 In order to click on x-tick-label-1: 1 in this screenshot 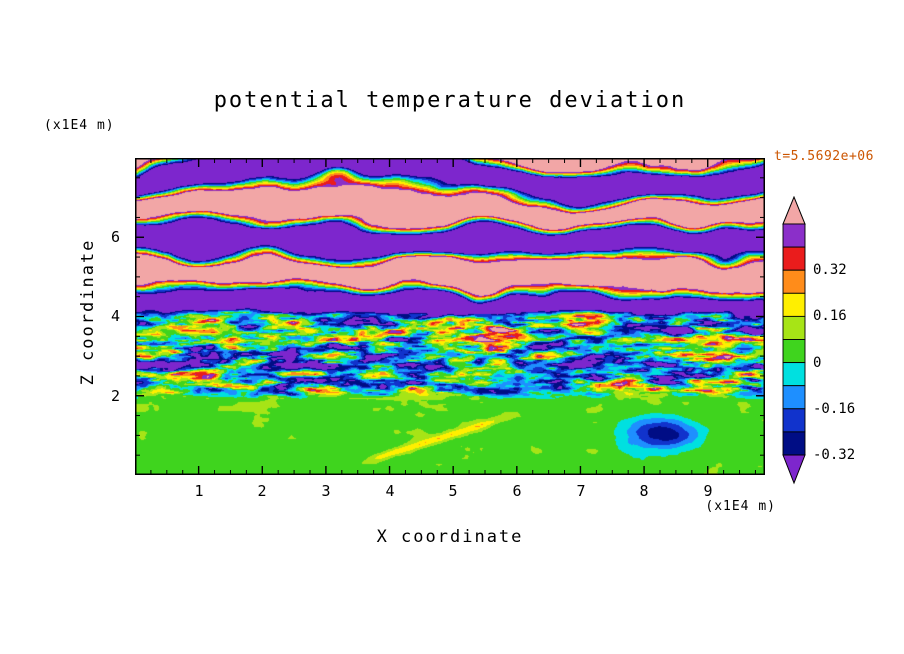, I will do `click(199, 491)`.